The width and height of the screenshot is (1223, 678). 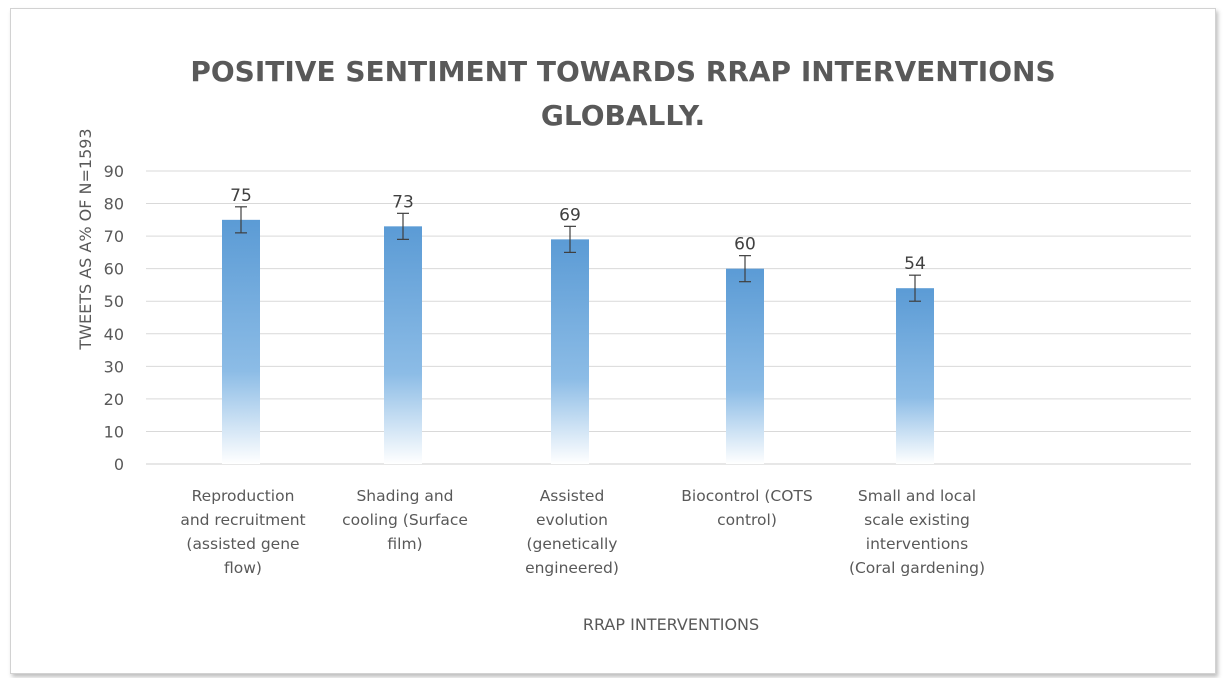 What do you see at coordinates (671, 624) in the screenshot?
I see `x-axis-label: RRAP INTERVENTIONS` at bounding box center [671, 624].